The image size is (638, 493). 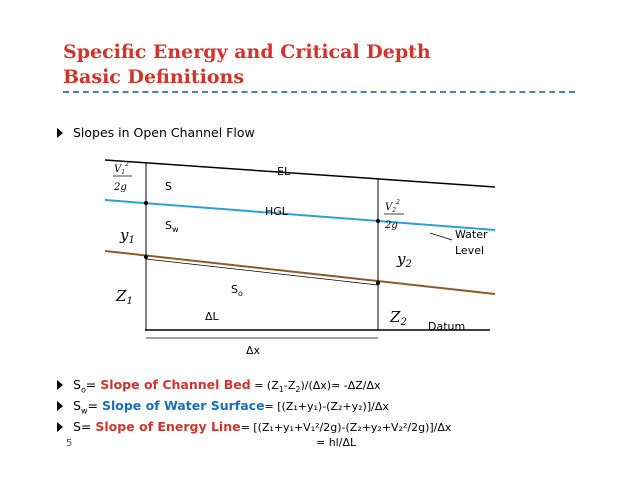 What do you see at coordinates (175, 384) in the screenshot?
I see `so-name: Slope of Channel Bed` at bounding box center [175, 384].